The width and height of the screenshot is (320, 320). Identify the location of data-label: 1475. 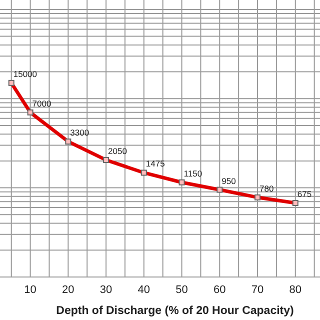
(156, 163).